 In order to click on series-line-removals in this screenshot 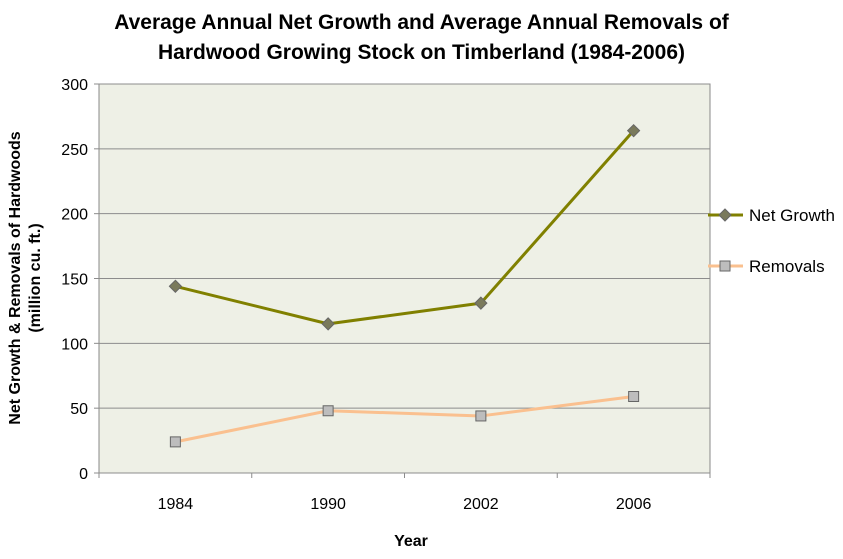, I will do `click(404, 419)`.